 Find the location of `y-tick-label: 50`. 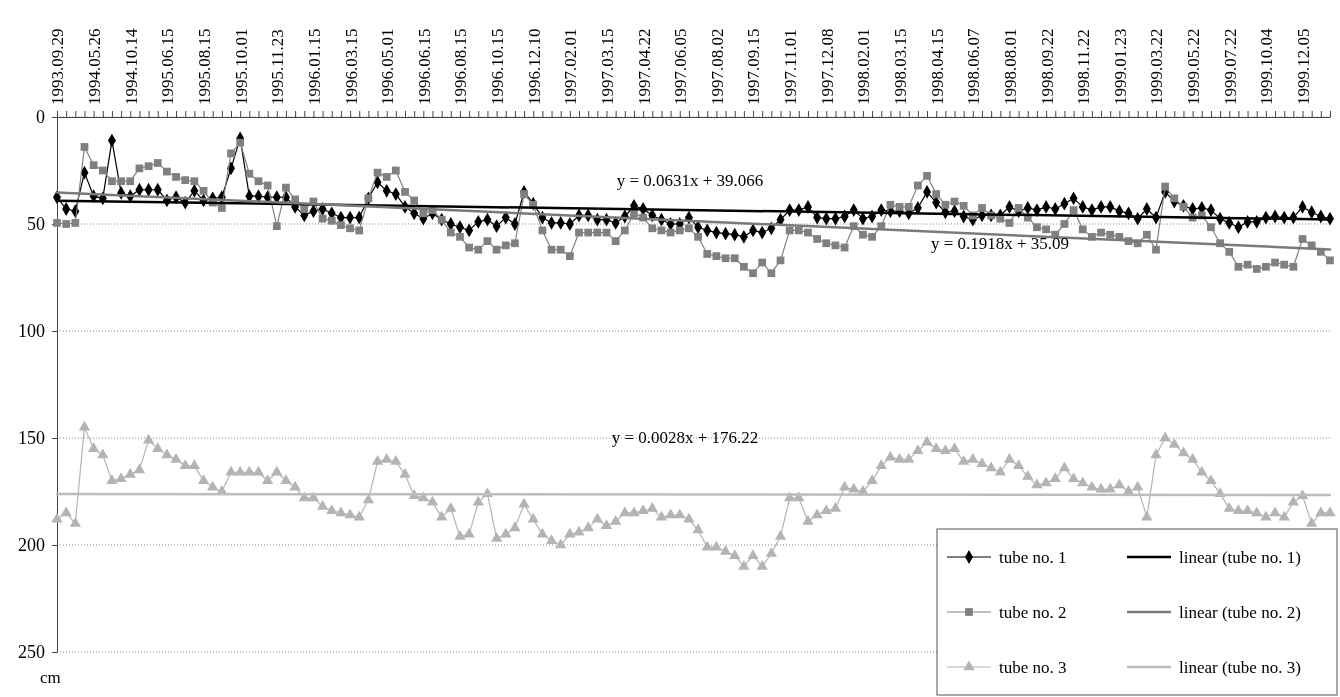

y-tick-label: 50 is located at coordinates (36, 224).